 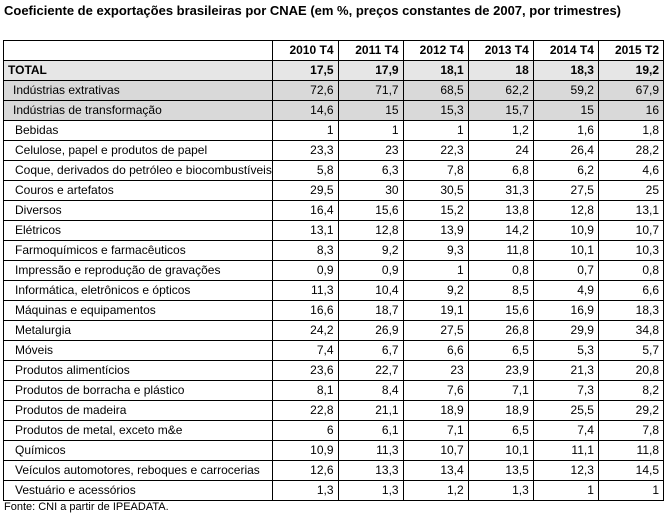 I want to click on row-label: Indústrias de transformação, so click(x=138, y=110).